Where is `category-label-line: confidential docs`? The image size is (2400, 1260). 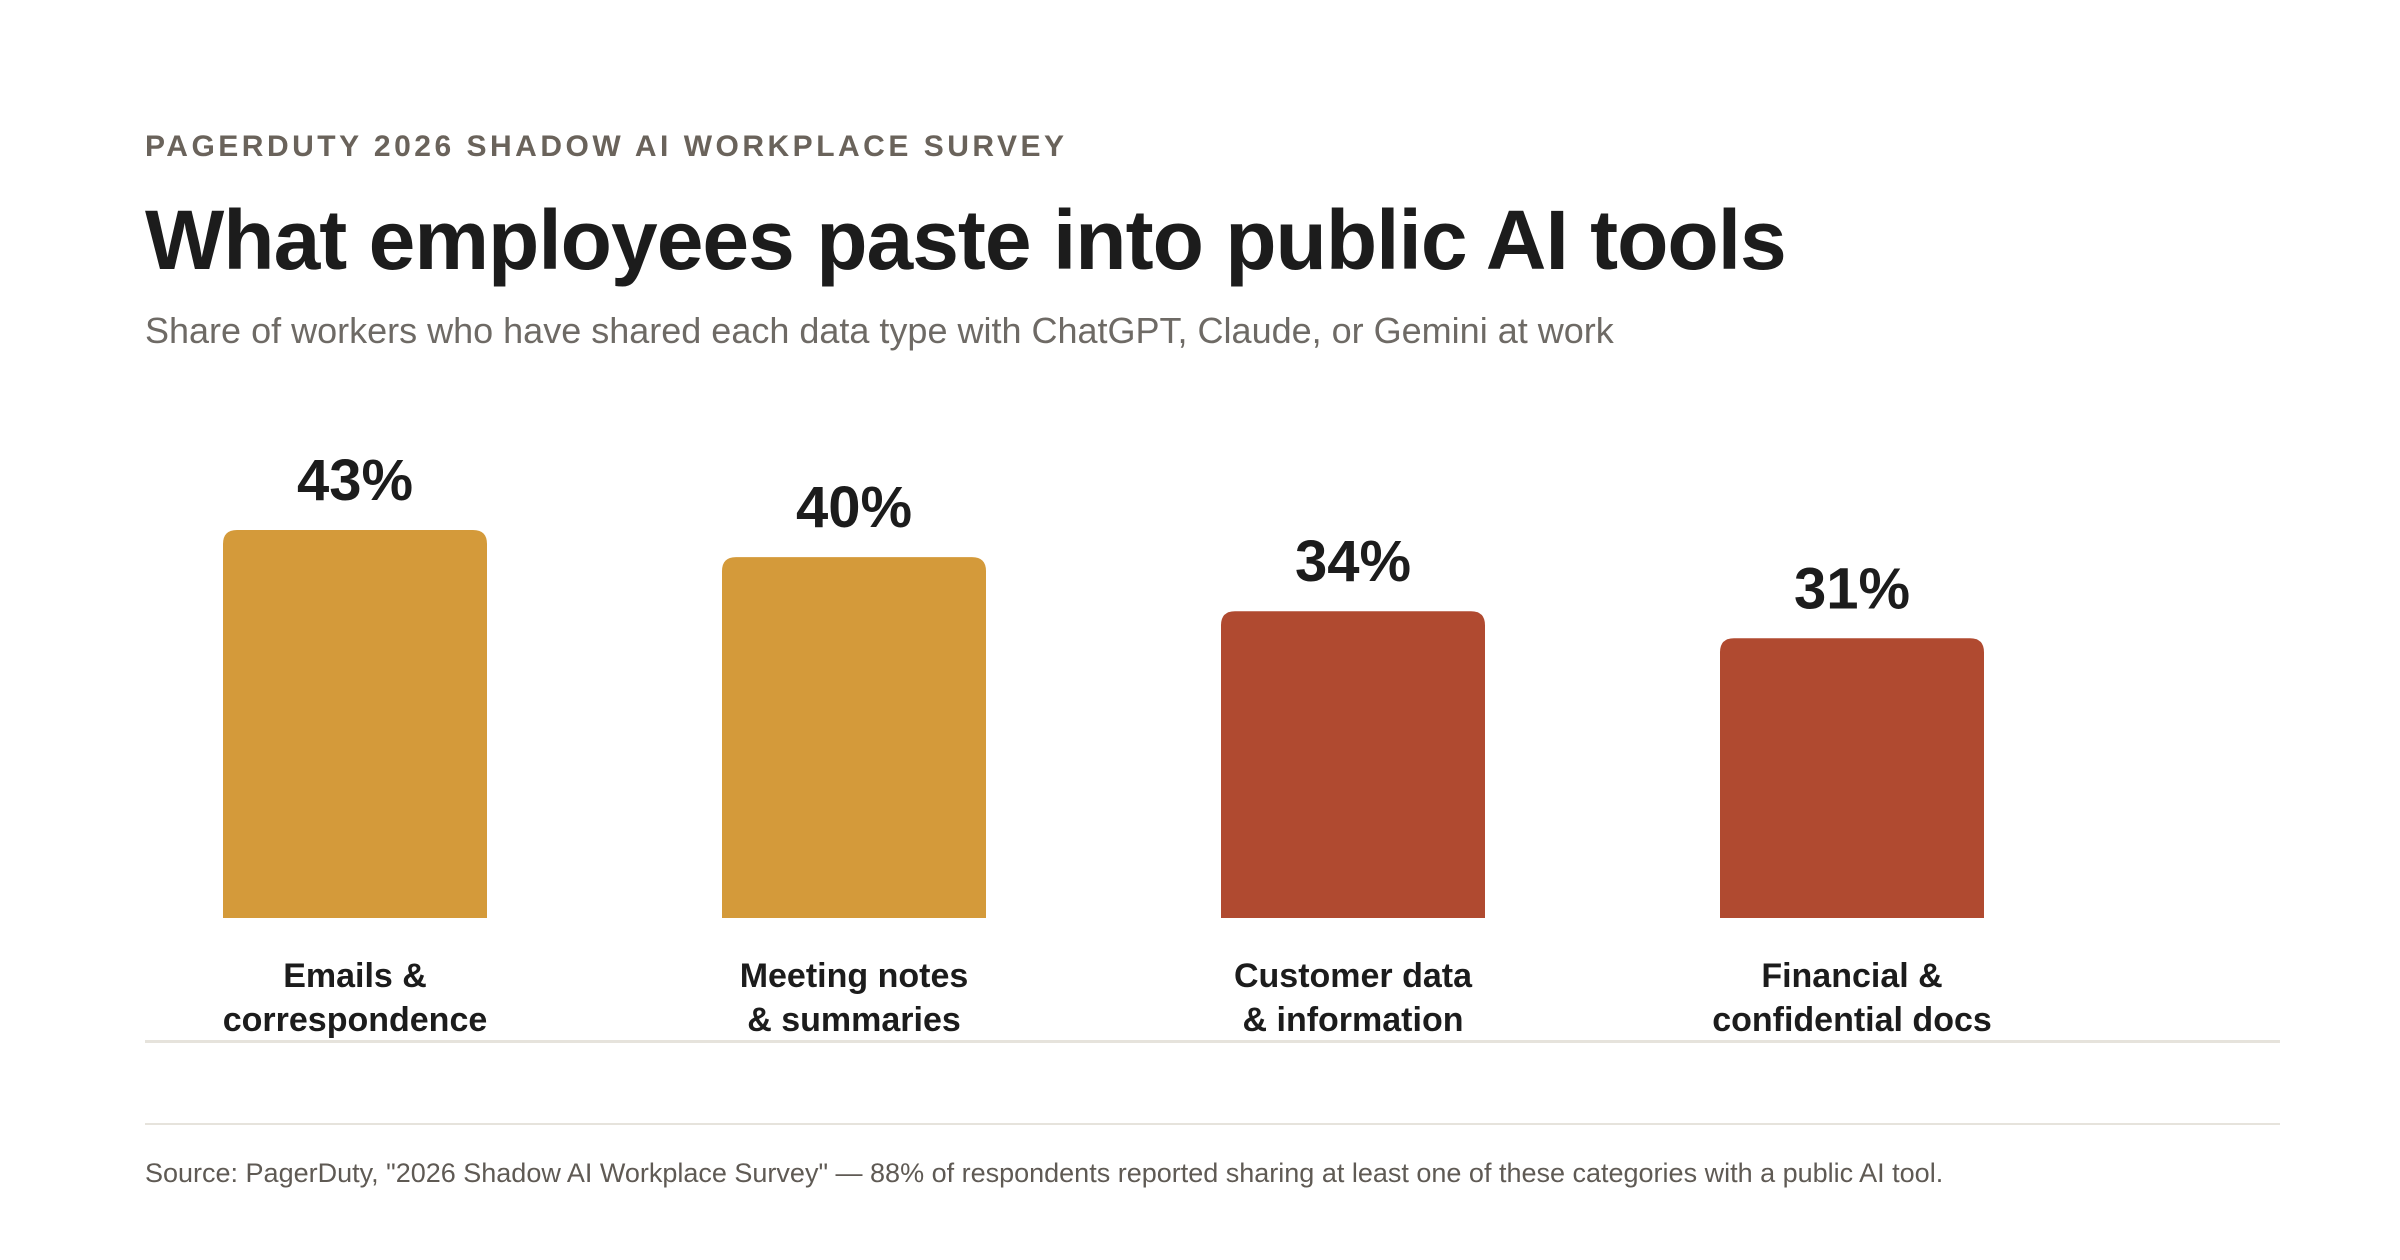 category-label-line: confidential docs is located at coordinates (1852, 1020).